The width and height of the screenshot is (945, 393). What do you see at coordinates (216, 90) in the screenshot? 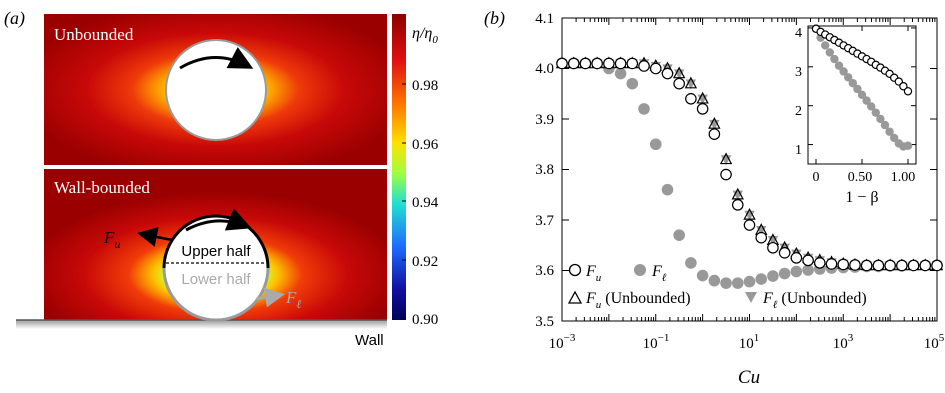
I see `unbounded-particle` at bounding box center [216, 90].